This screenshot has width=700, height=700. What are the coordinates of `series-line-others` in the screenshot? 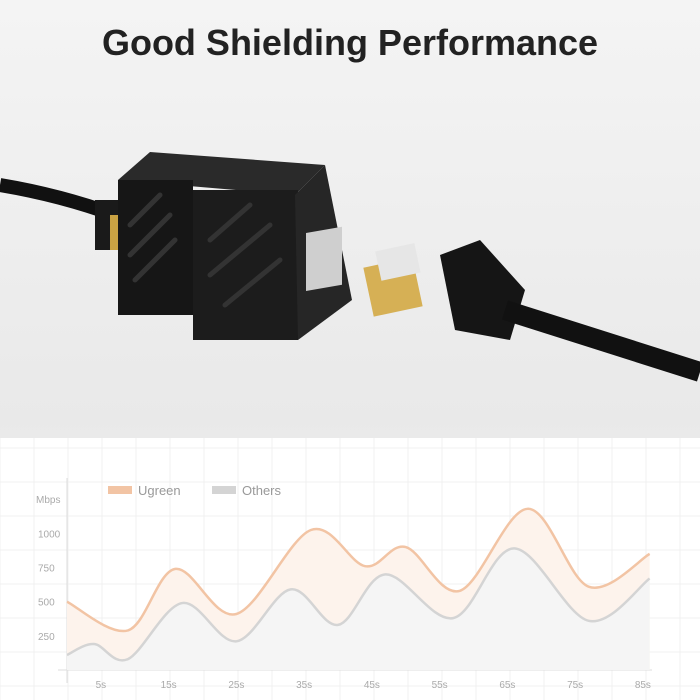 It's located at (358, 604).